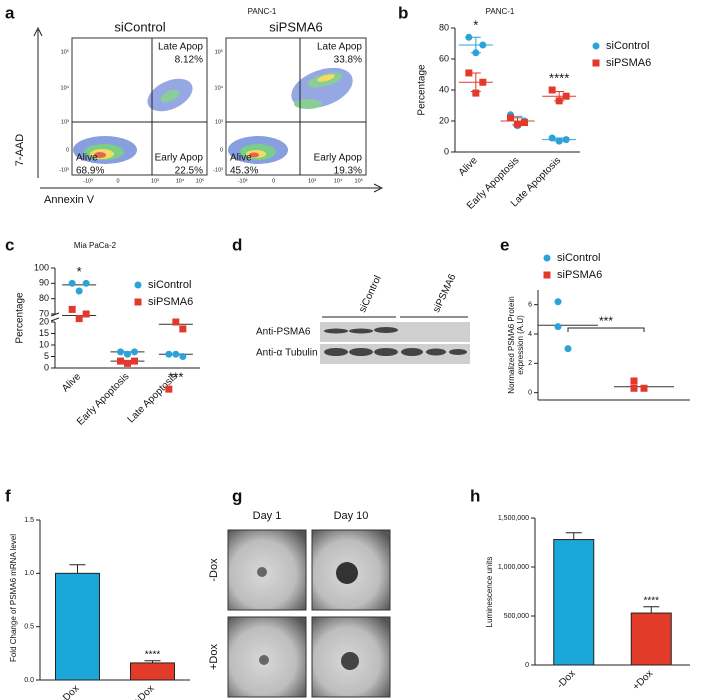 The height and width of the screenshot is (700, 708). What do you see at coordinates (516, 616) in the screenshot?
I see `y-tick-label: 500,000` at bounding box center [516, 616].